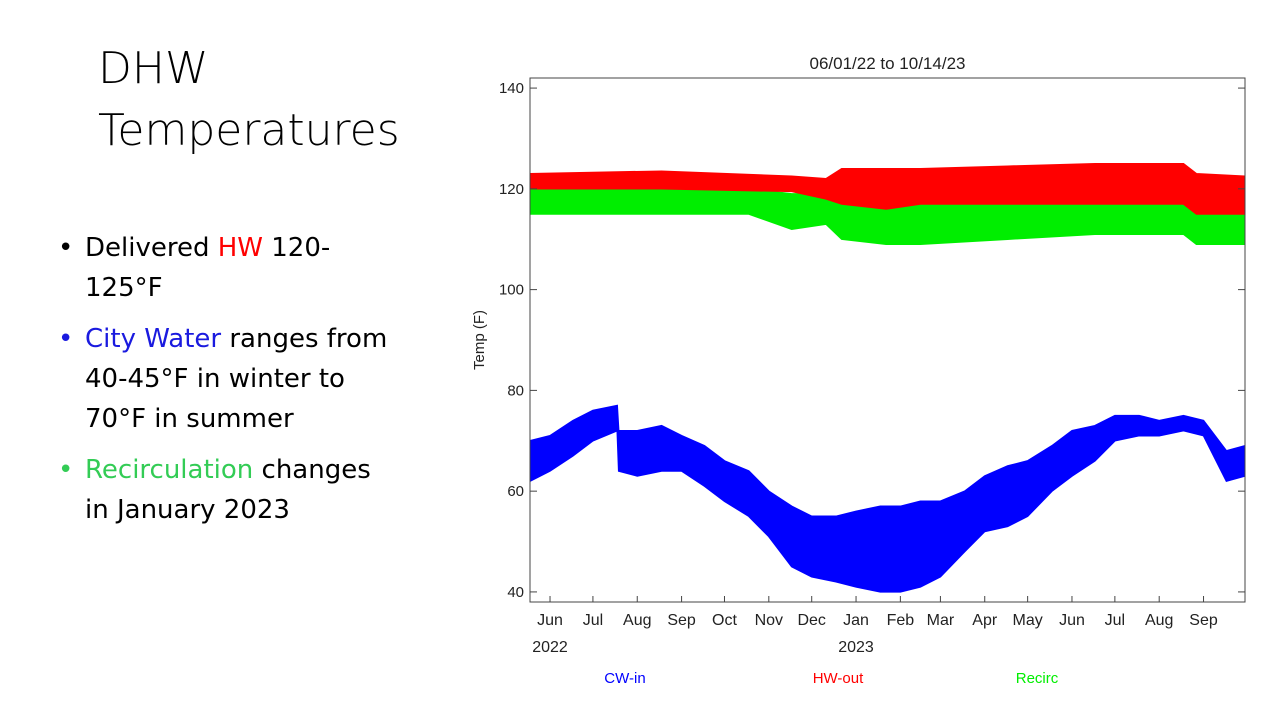 The width and height of the screenshot is (1280, 720). What do you see at coordinates (624, 678) in the screenshot?
I see `legend-entry: CW-in` at bounding box center [624, 678].